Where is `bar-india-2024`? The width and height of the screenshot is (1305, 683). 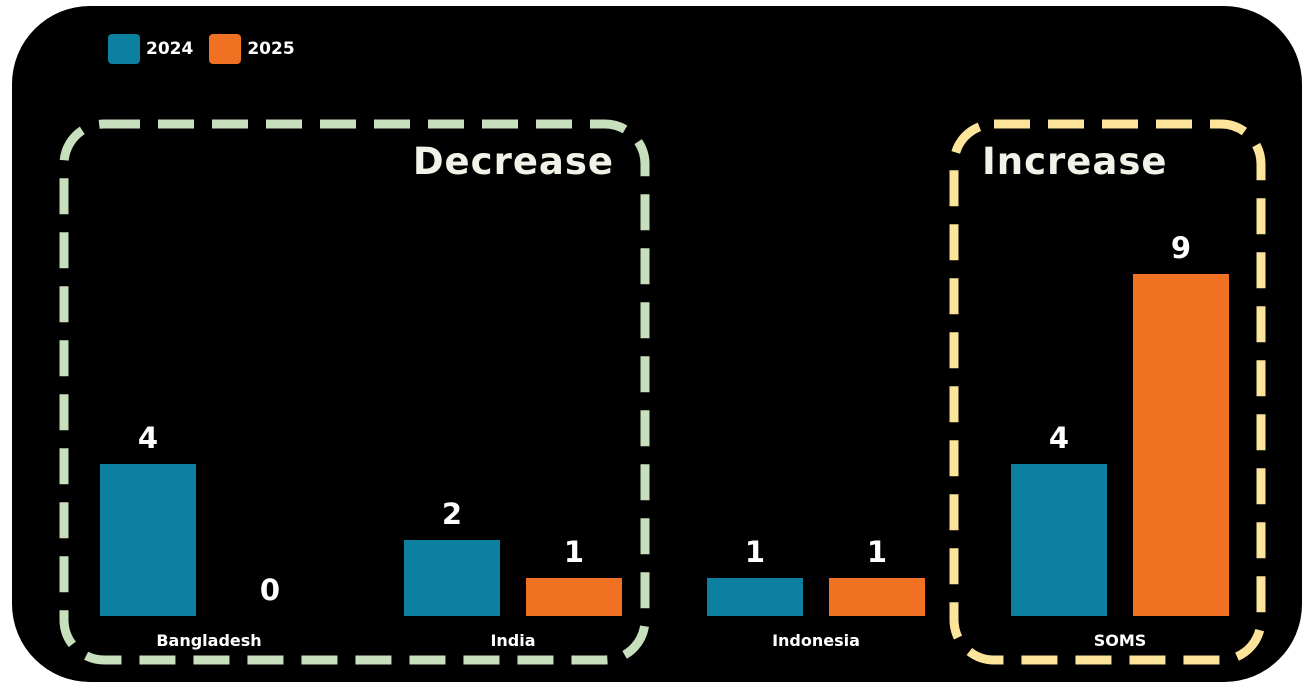
bar-india-2024 is located at coordinates (452, 578).